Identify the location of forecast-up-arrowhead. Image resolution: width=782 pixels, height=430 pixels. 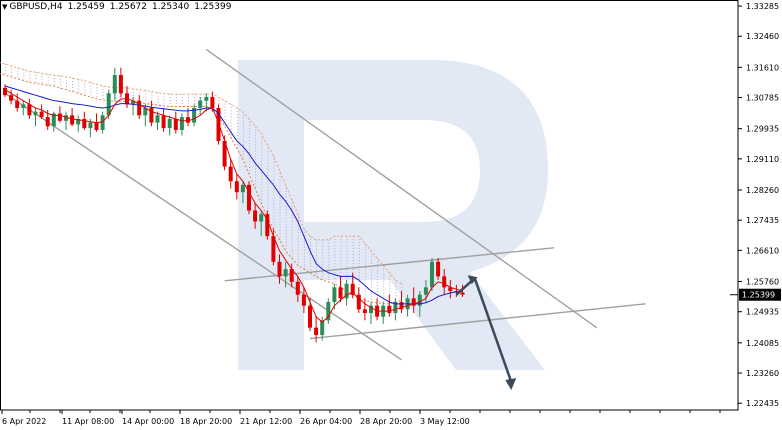
(472, 280).